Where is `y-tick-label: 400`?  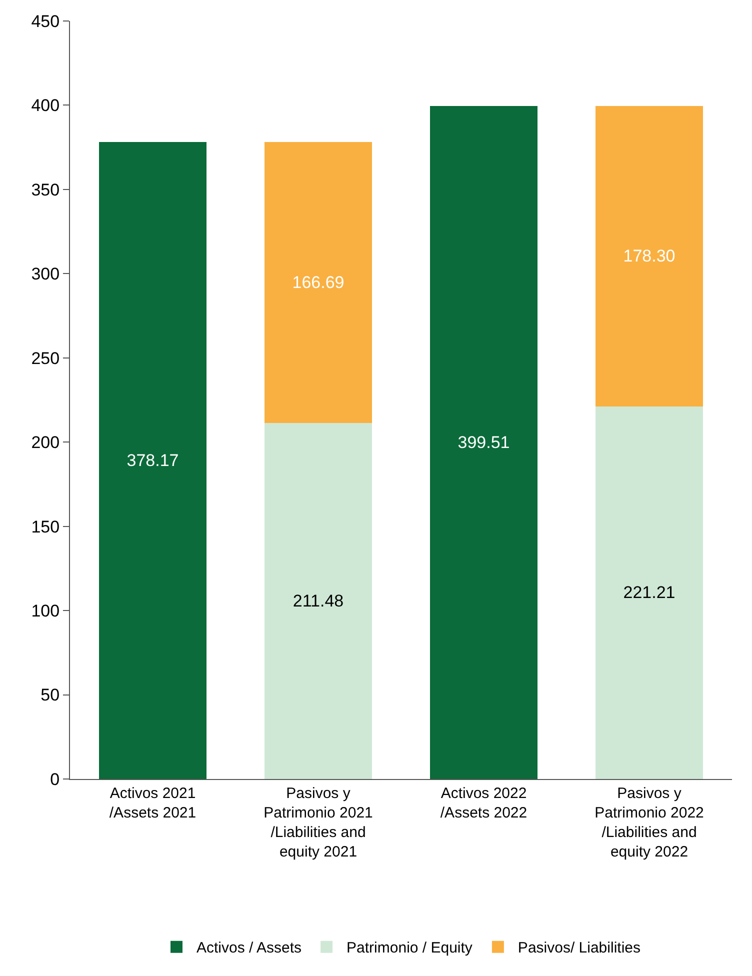 y-tick-label: 400 is located at coordinates (45, 106).